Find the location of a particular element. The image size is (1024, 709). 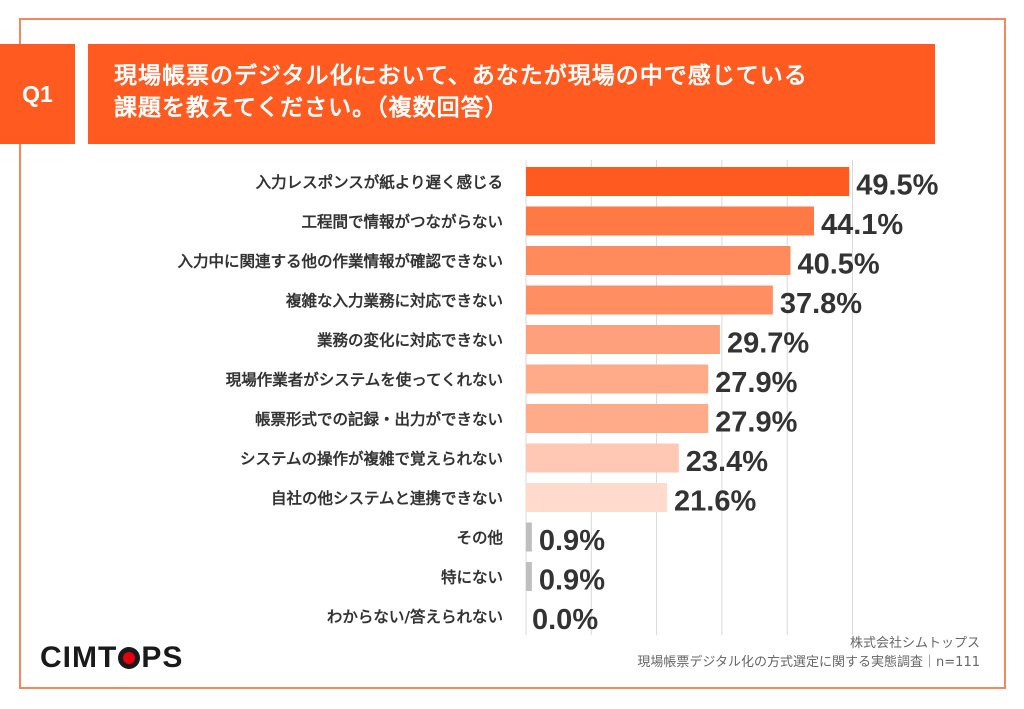

question-number-badge: Q1 is located at coordinates (37, 94).